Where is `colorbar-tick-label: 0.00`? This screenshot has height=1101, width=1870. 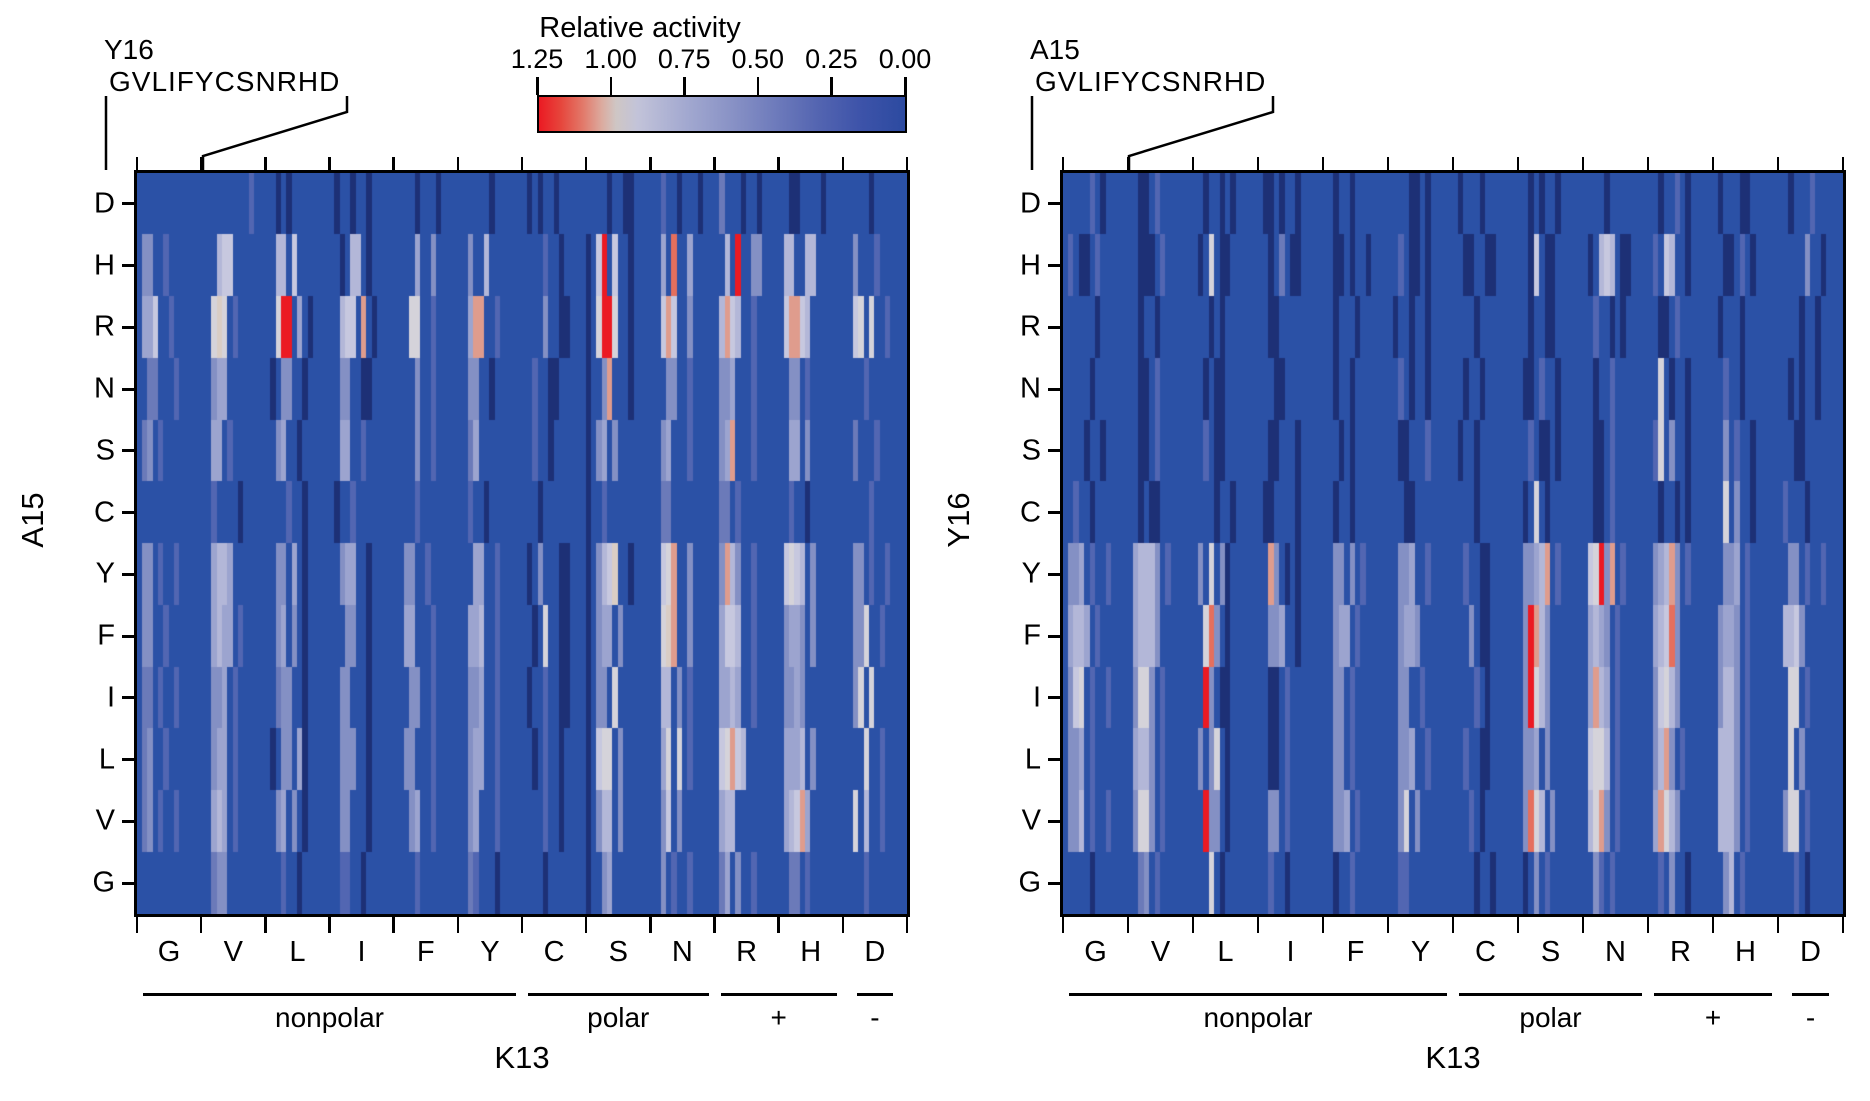 colorbar-tick-label: 0.00 is located at coordinates (905, 59).